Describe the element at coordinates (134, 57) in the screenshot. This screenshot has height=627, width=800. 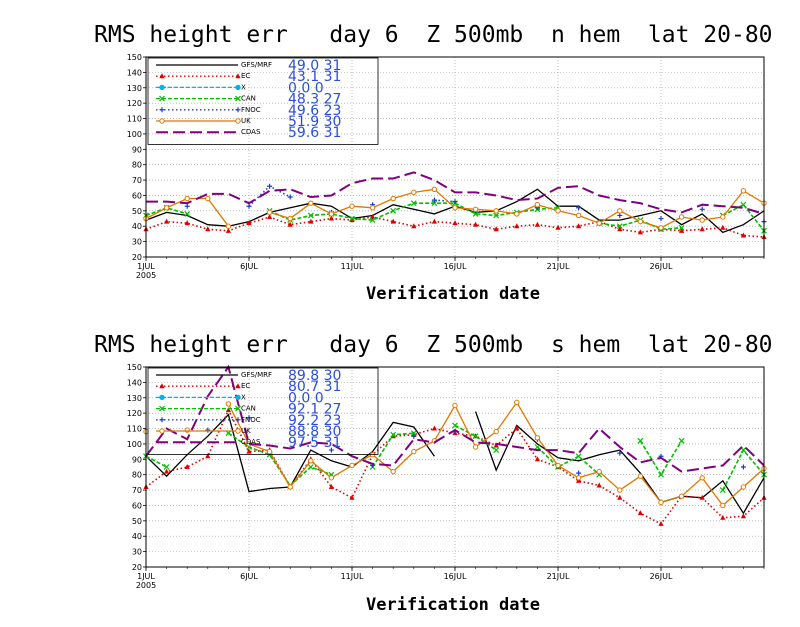
I see `y-tick-label: 150` at that location.